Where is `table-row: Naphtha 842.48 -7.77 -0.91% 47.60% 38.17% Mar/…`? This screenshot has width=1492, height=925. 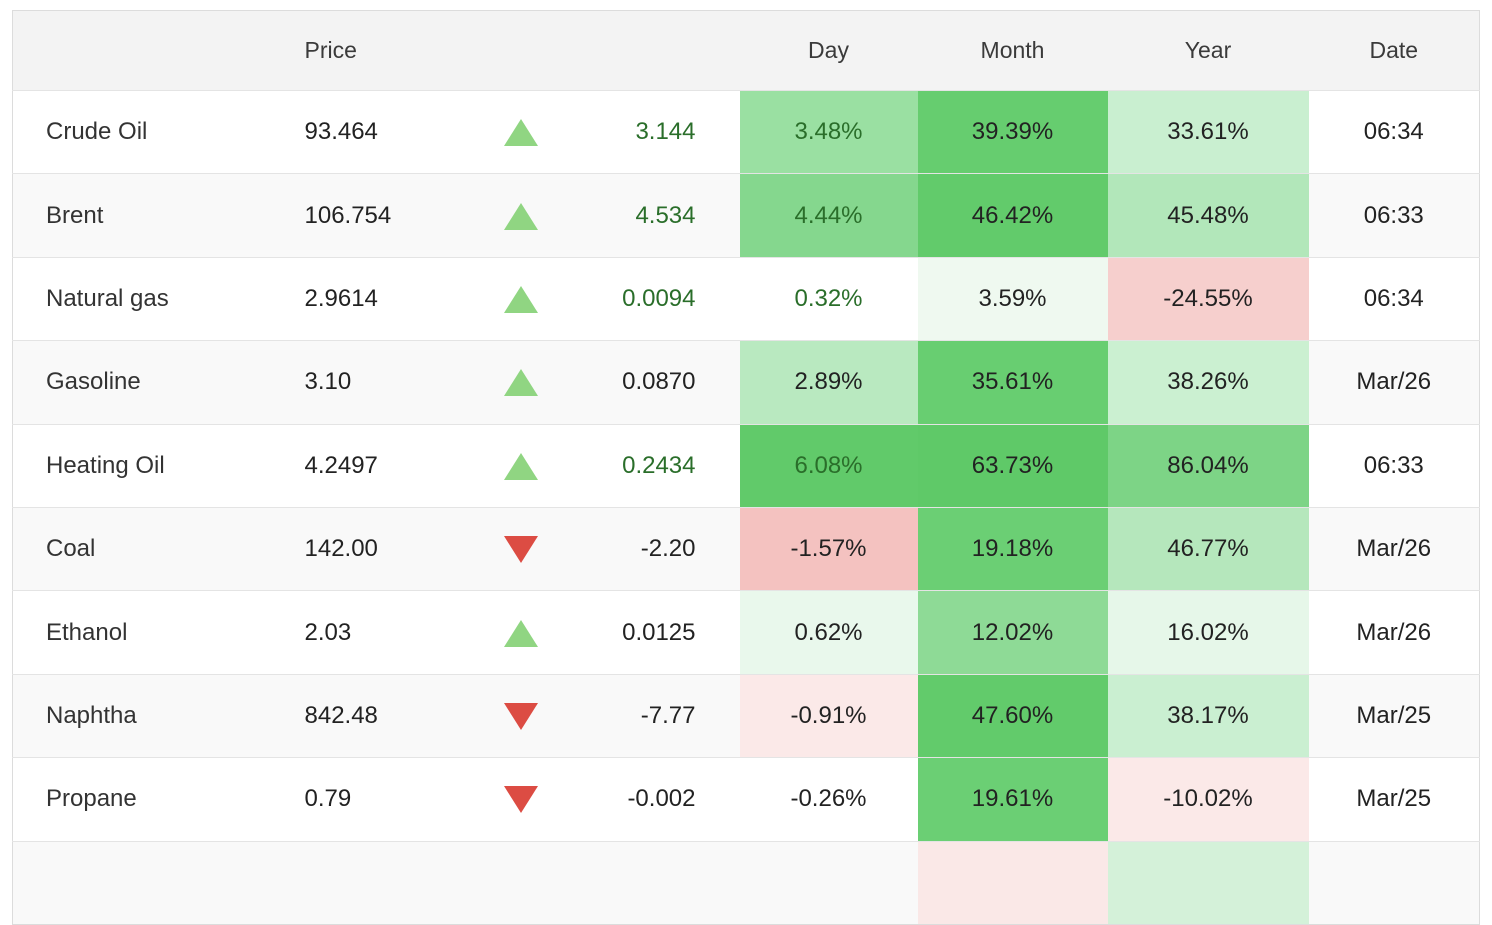 table-row: Naphtha 842.48 -7.77 -0.91% 47.60% 38.17% Mar/… is located at coordinates (746, 716).